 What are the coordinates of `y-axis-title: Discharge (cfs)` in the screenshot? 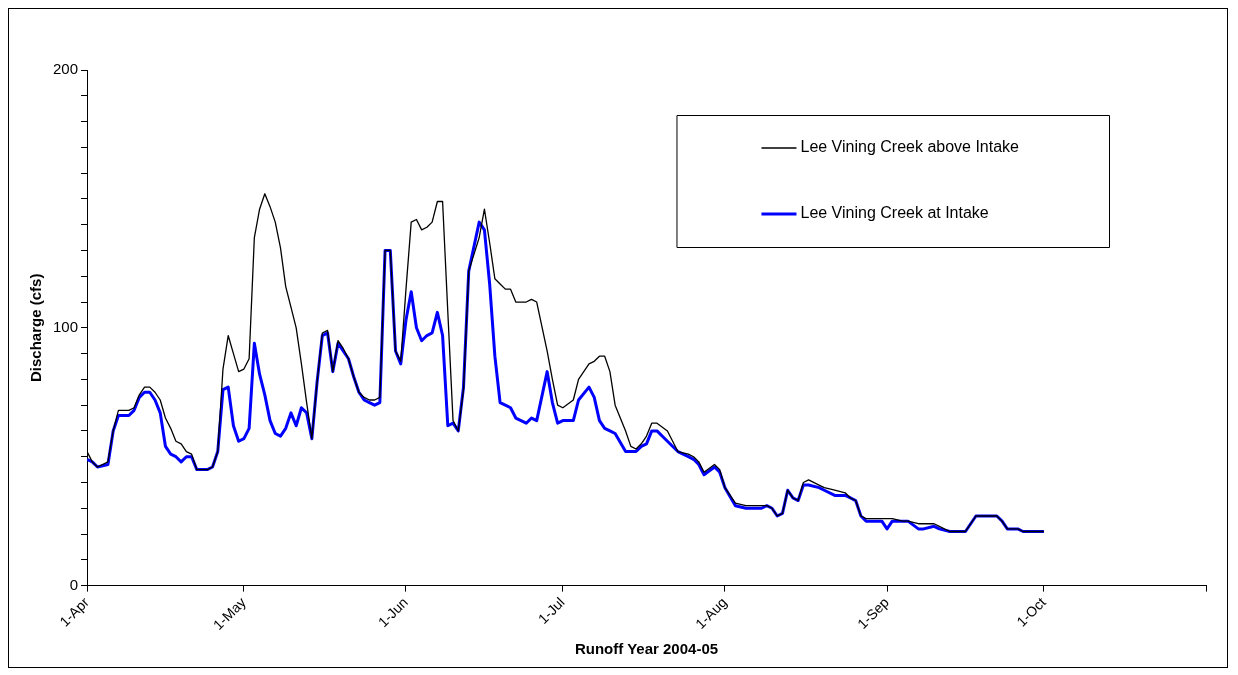 It's located at (36, 327).